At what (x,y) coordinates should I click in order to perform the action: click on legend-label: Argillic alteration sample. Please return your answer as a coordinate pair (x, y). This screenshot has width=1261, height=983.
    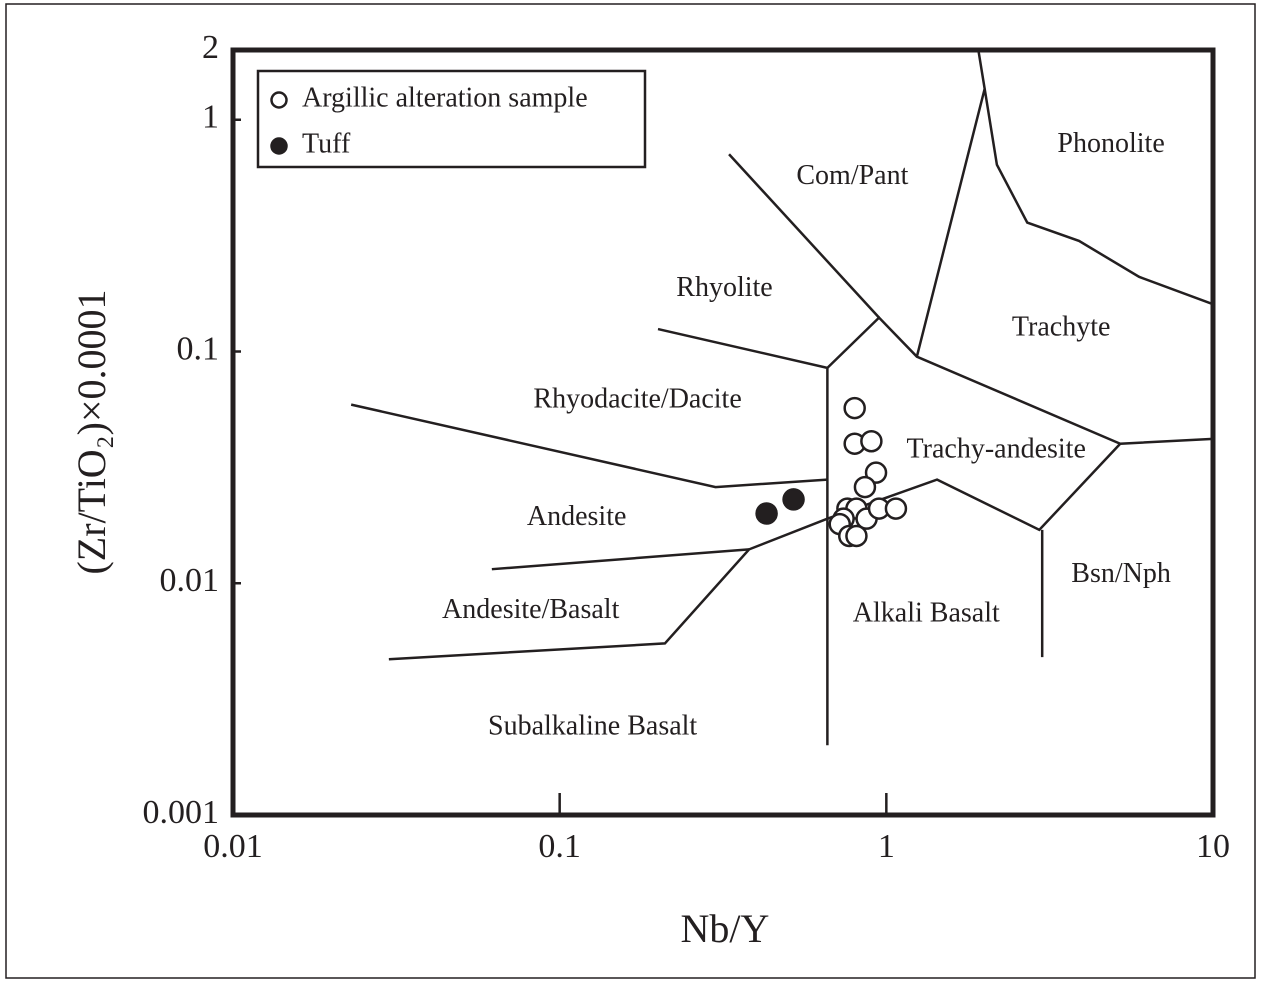
    Looking at the image, I should click on (445, 97).